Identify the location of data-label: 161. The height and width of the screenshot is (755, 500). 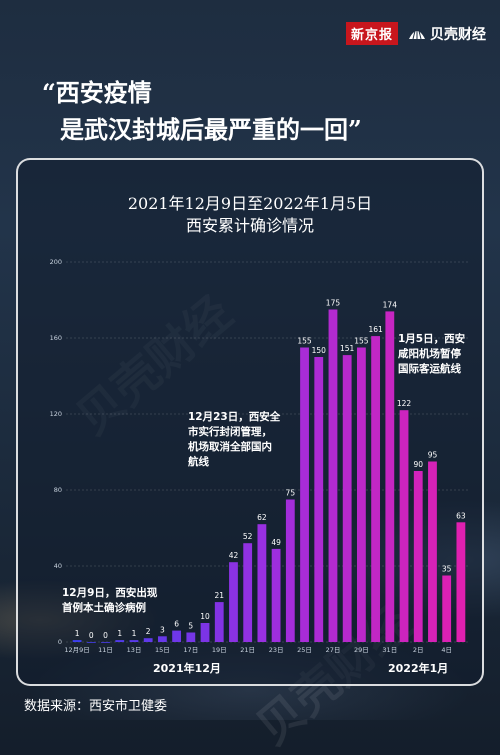
(375, 329).